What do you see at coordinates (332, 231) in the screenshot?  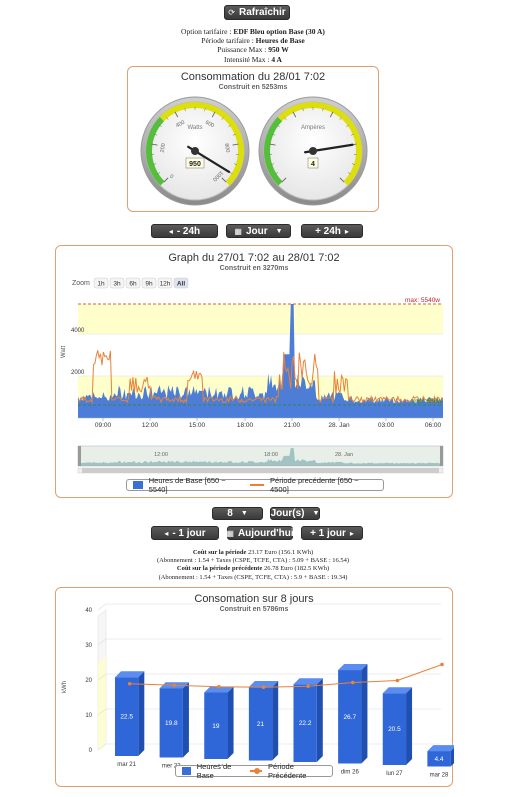 I see `plus-24h-button: + 24h ▸` at bounding box center [332, 231].